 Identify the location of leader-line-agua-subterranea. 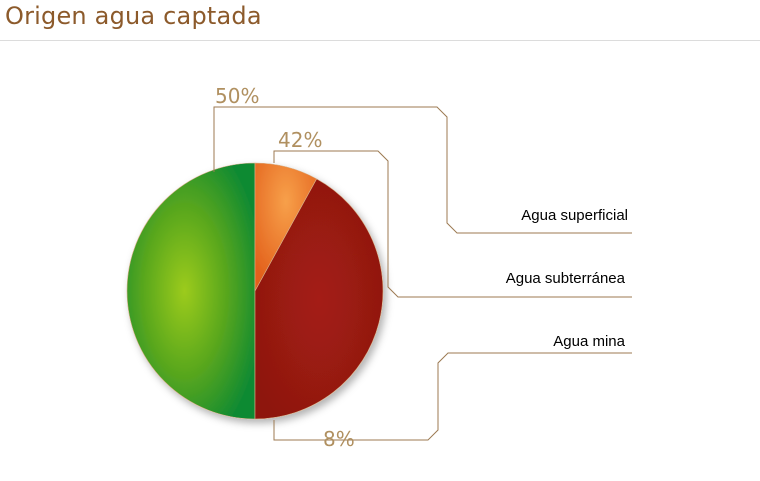
(452, 224).